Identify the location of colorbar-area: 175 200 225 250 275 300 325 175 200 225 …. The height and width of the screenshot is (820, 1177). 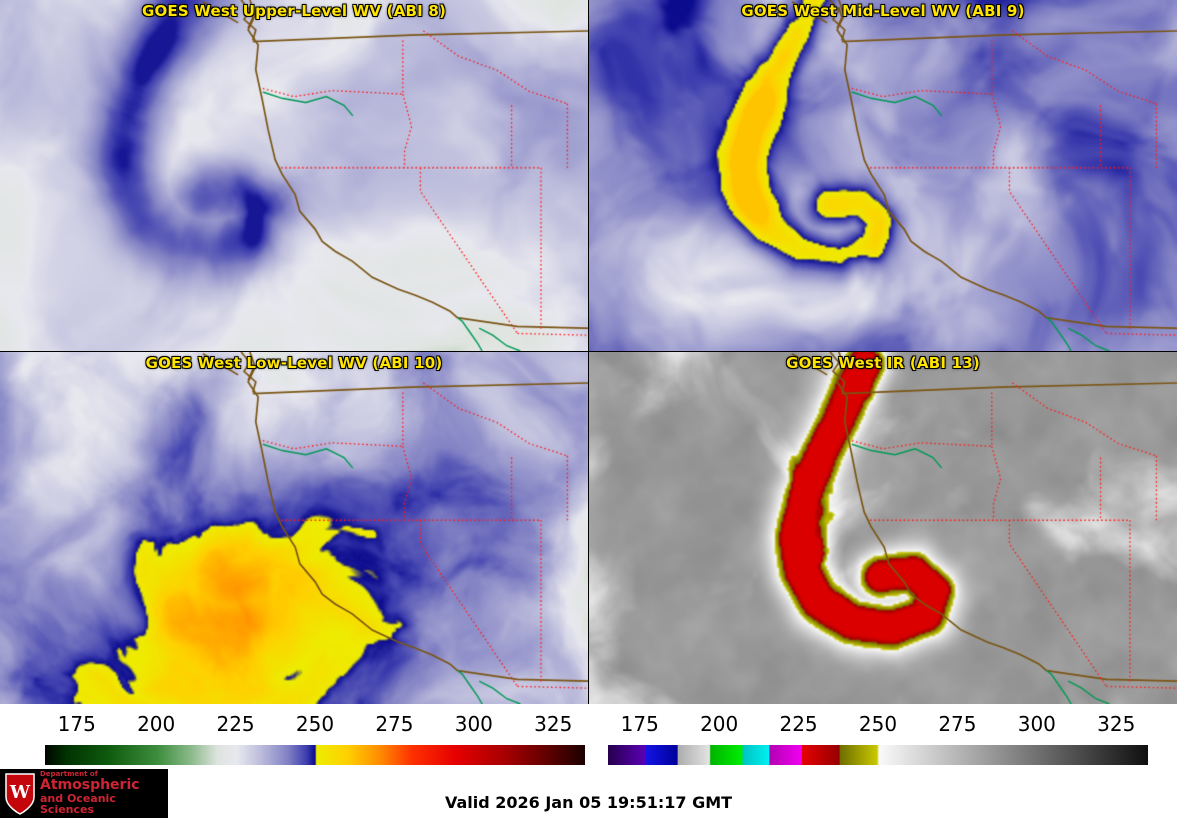
(588, 735).